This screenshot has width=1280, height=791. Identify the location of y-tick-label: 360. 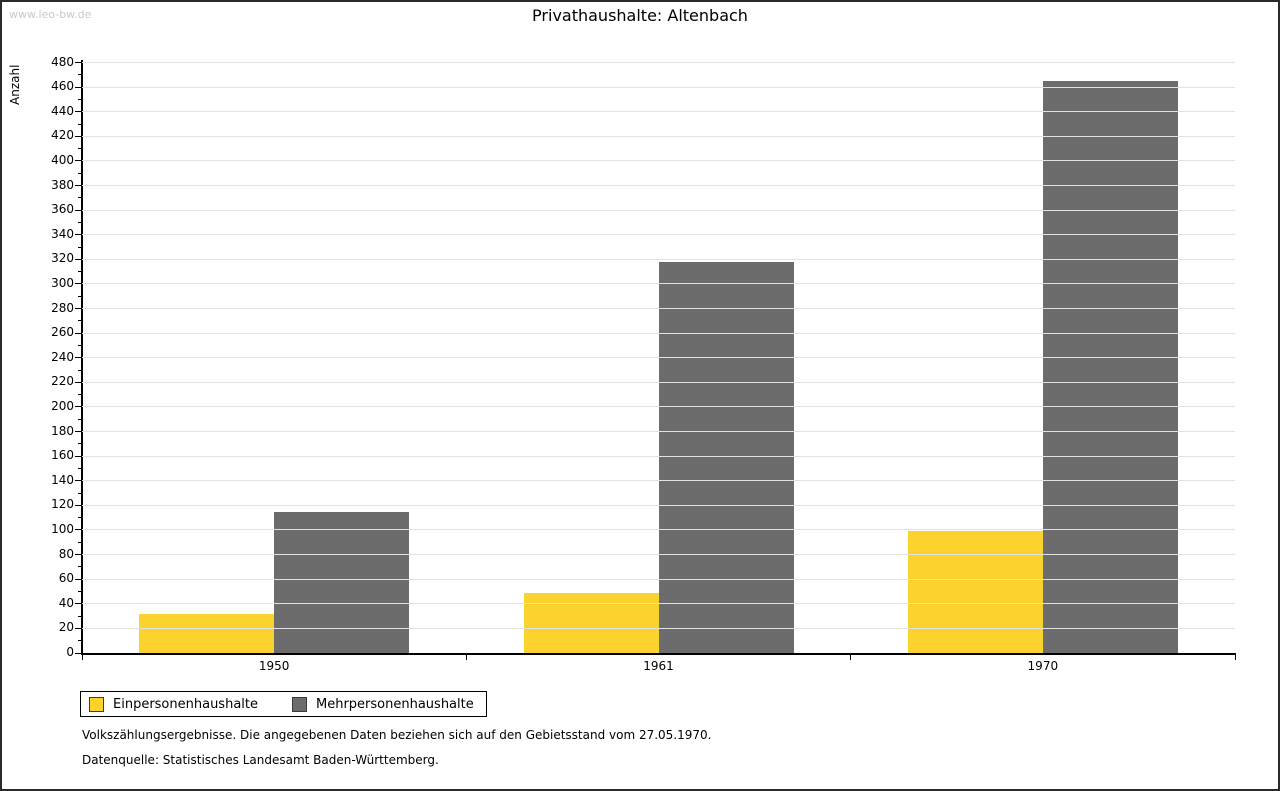
(62, 209).